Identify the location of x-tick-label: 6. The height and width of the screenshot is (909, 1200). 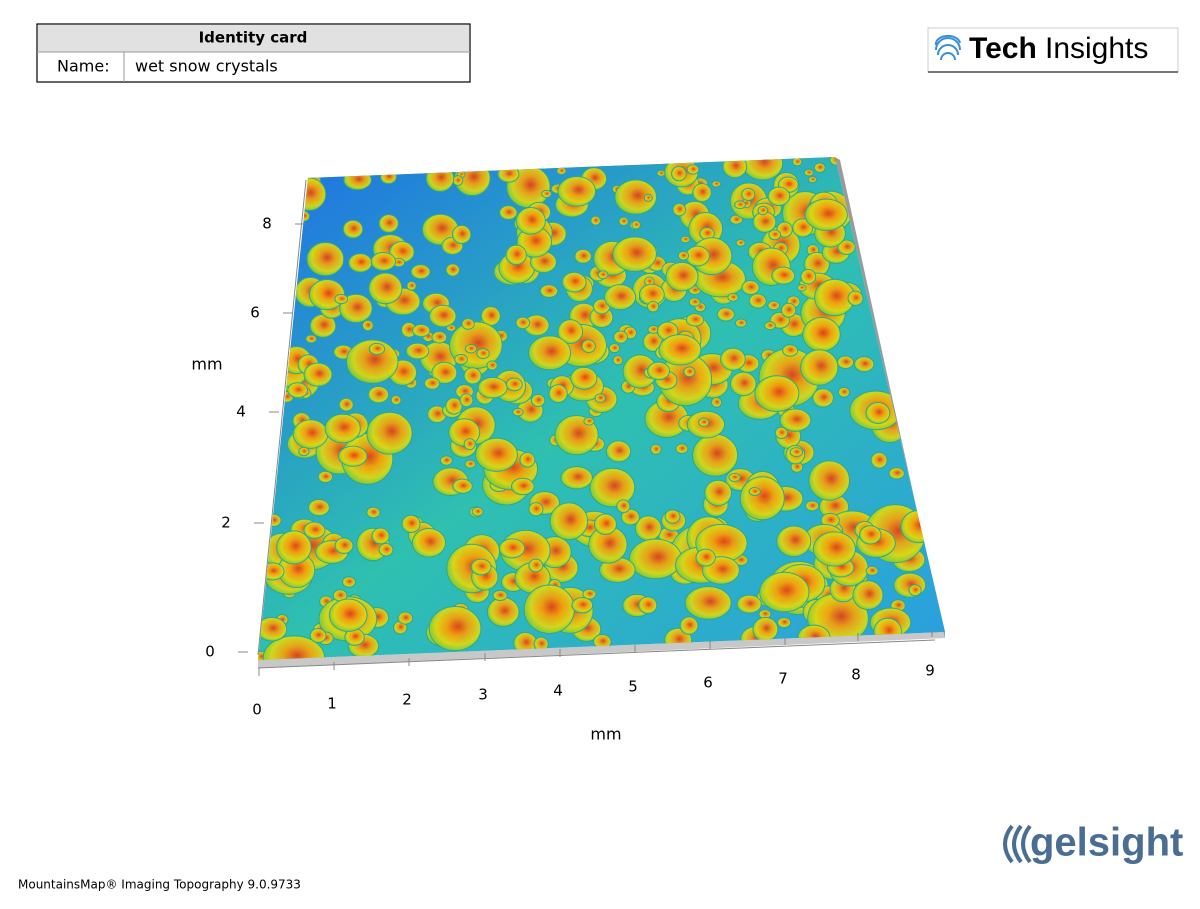
(708, 683).